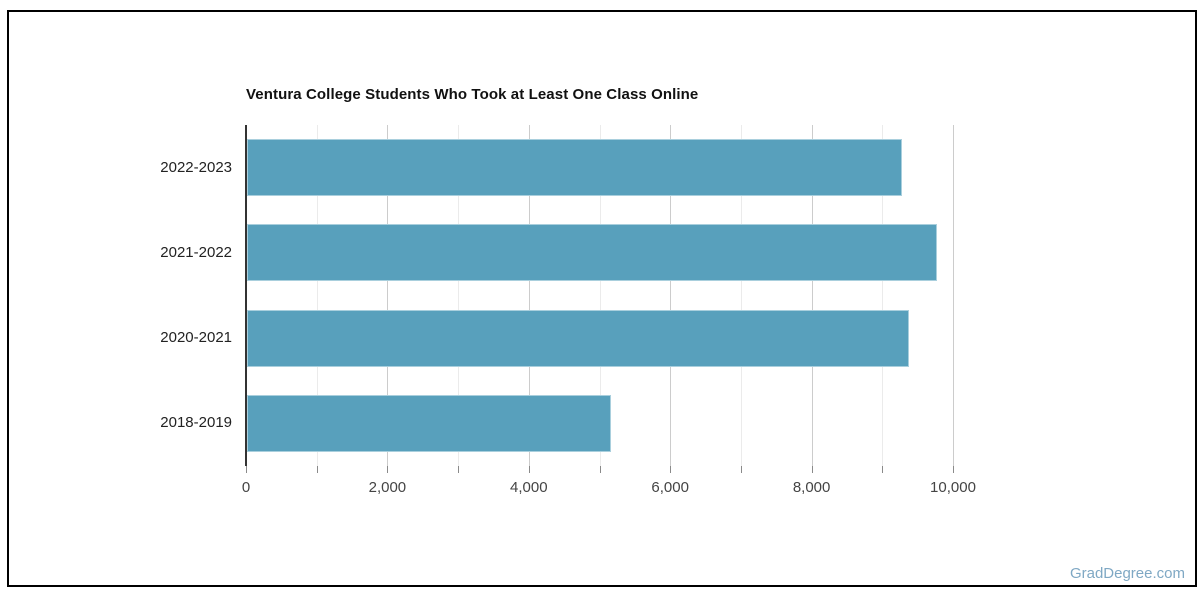 The width and height of the screenshot is (1200, 600). I want to click on category-label-2022-2023: 2022-2023, so click(196, 167).